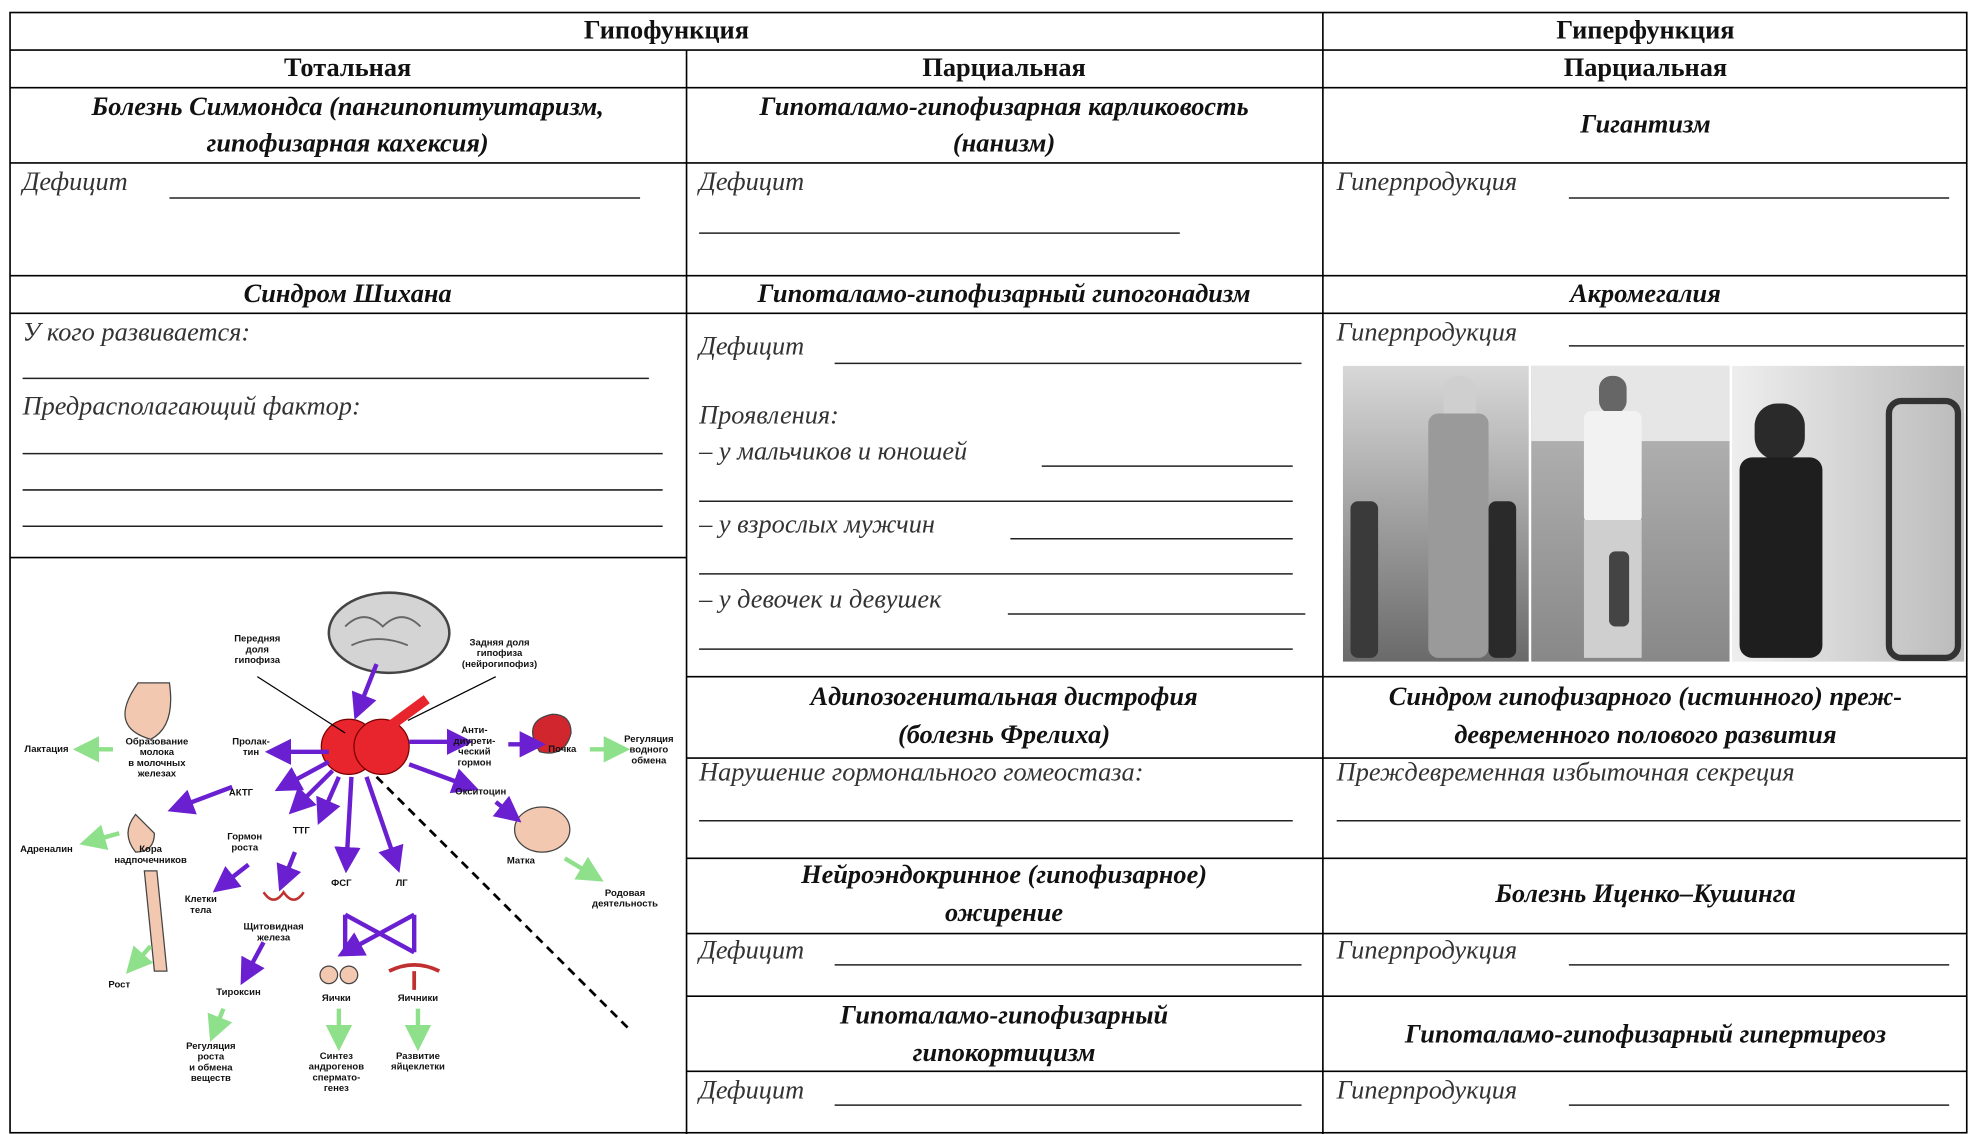  Describe the element at coordinates (625, 893) in the screenshot. I see `diagram-label: Родовая` at that location.